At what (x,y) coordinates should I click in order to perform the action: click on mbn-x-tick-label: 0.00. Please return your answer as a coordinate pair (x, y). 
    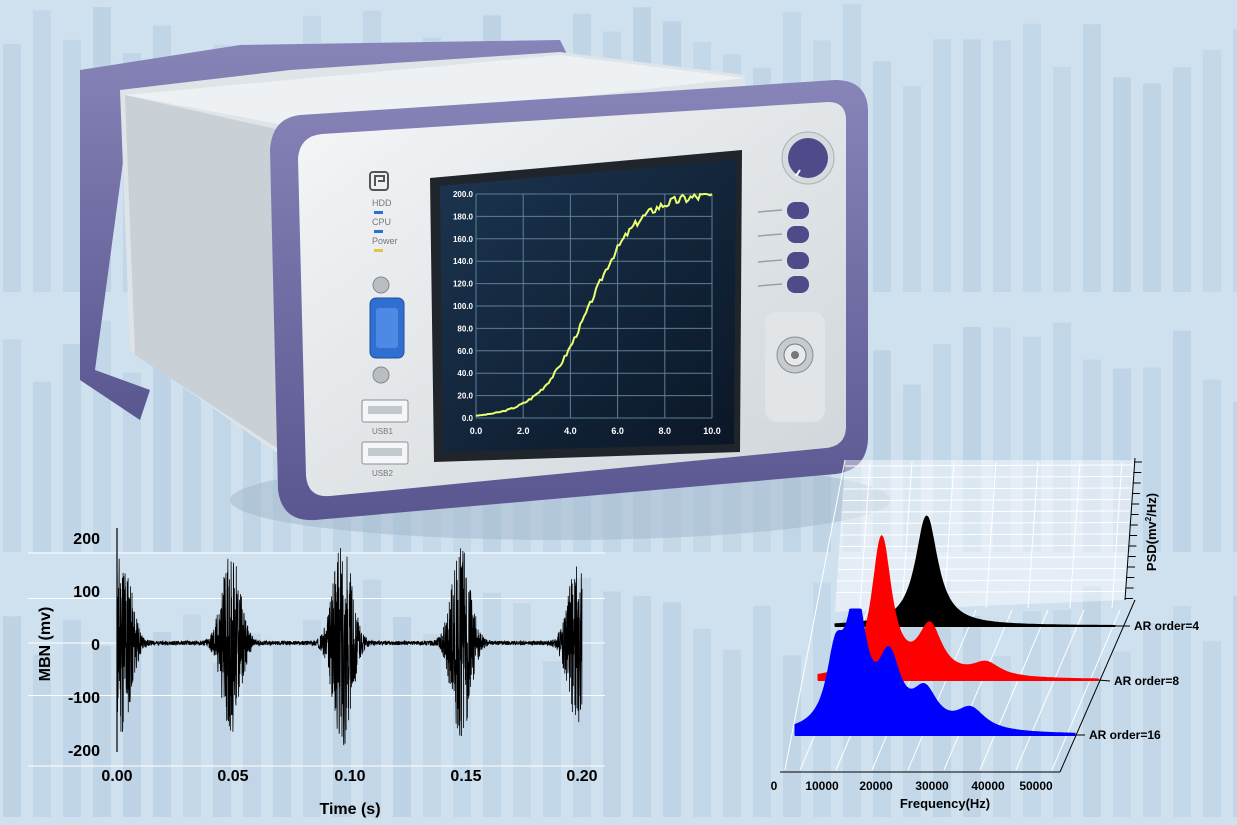
    Looking at the image, I should click on (116, 776).